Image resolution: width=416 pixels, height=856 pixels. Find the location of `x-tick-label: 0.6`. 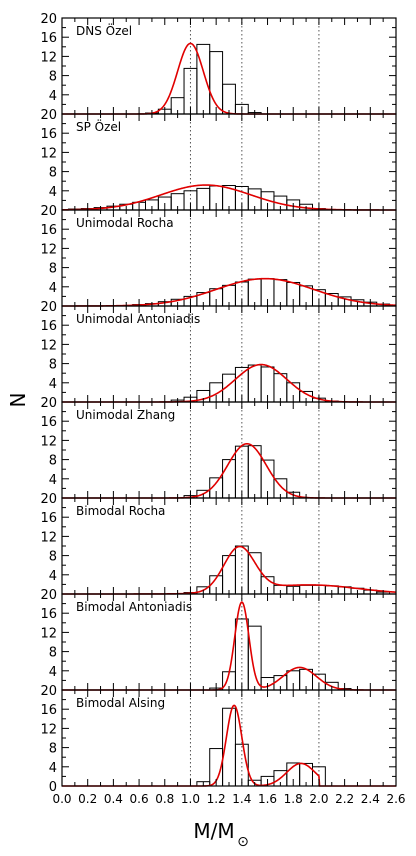

x-tick-label: 0.6 is located at coordinates (139, 799).